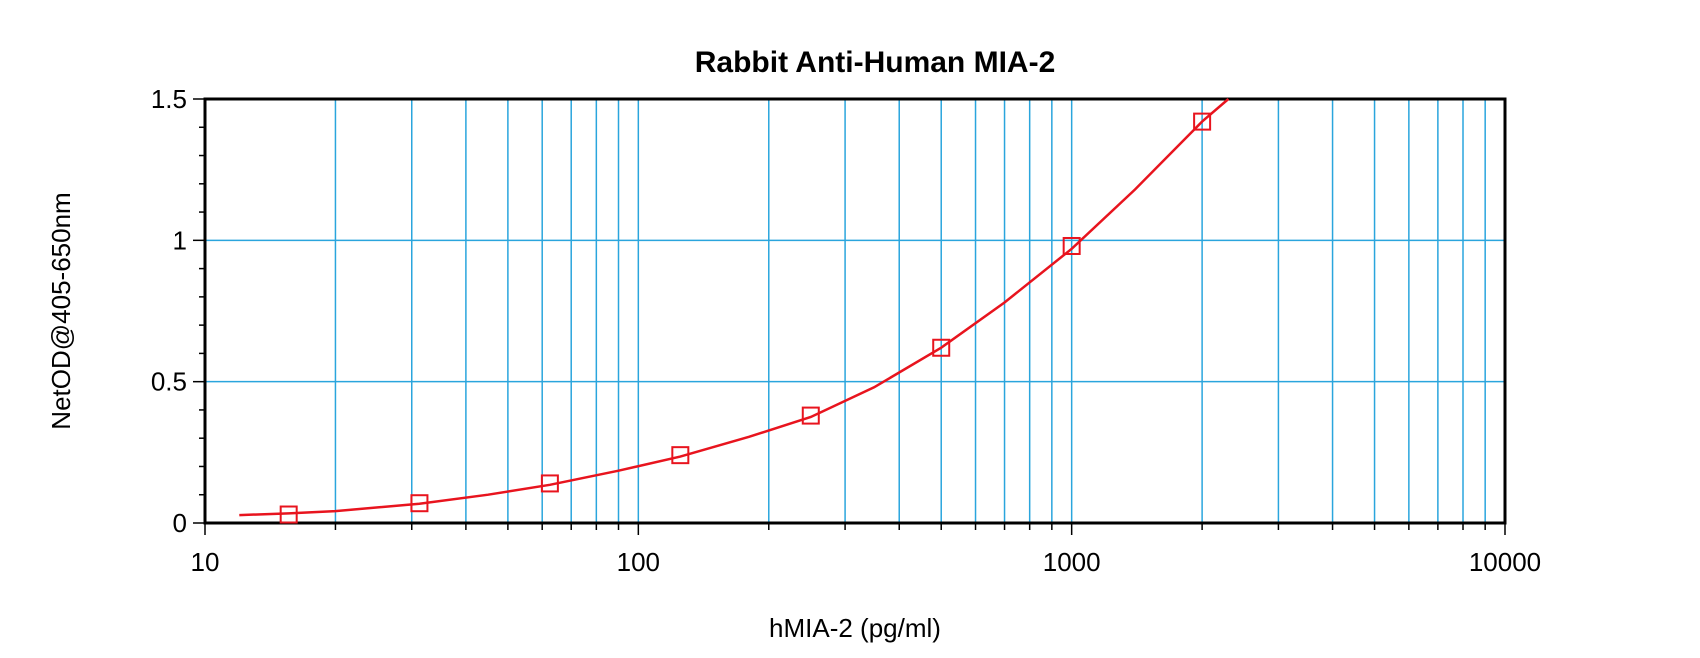 The image size is (1700, 658). I want to click on x-tick-labels: 10 100 1000 10000, so click(866, 562).